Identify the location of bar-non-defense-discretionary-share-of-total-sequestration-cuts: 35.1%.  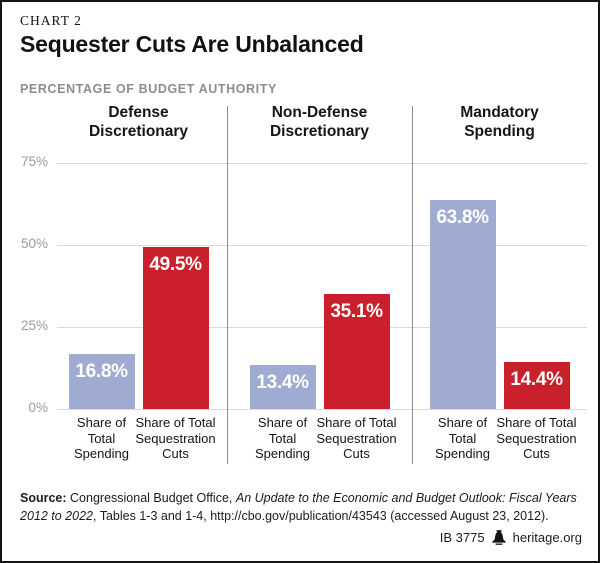
(356, 351).